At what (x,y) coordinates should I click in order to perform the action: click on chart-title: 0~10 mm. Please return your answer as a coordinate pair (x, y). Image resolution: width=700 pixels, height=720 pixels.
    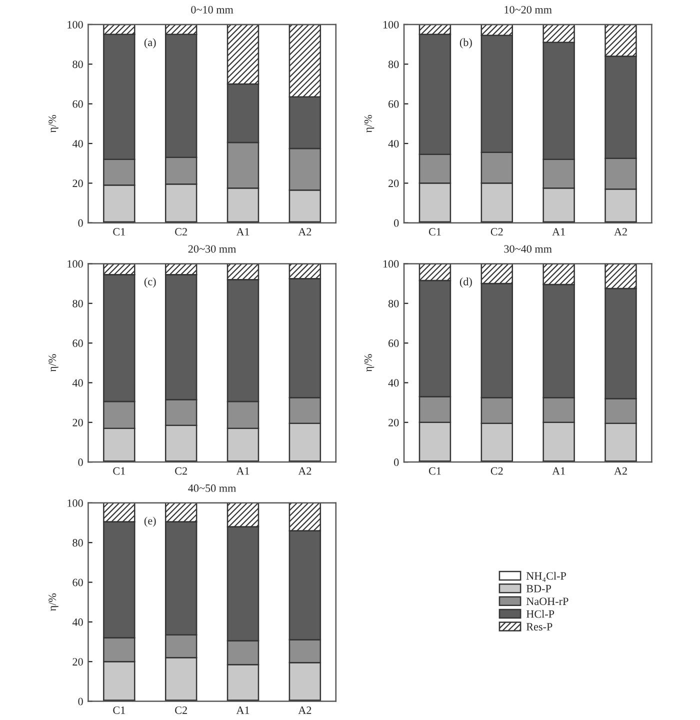
    Looking at the image, I should click on (212, 10).